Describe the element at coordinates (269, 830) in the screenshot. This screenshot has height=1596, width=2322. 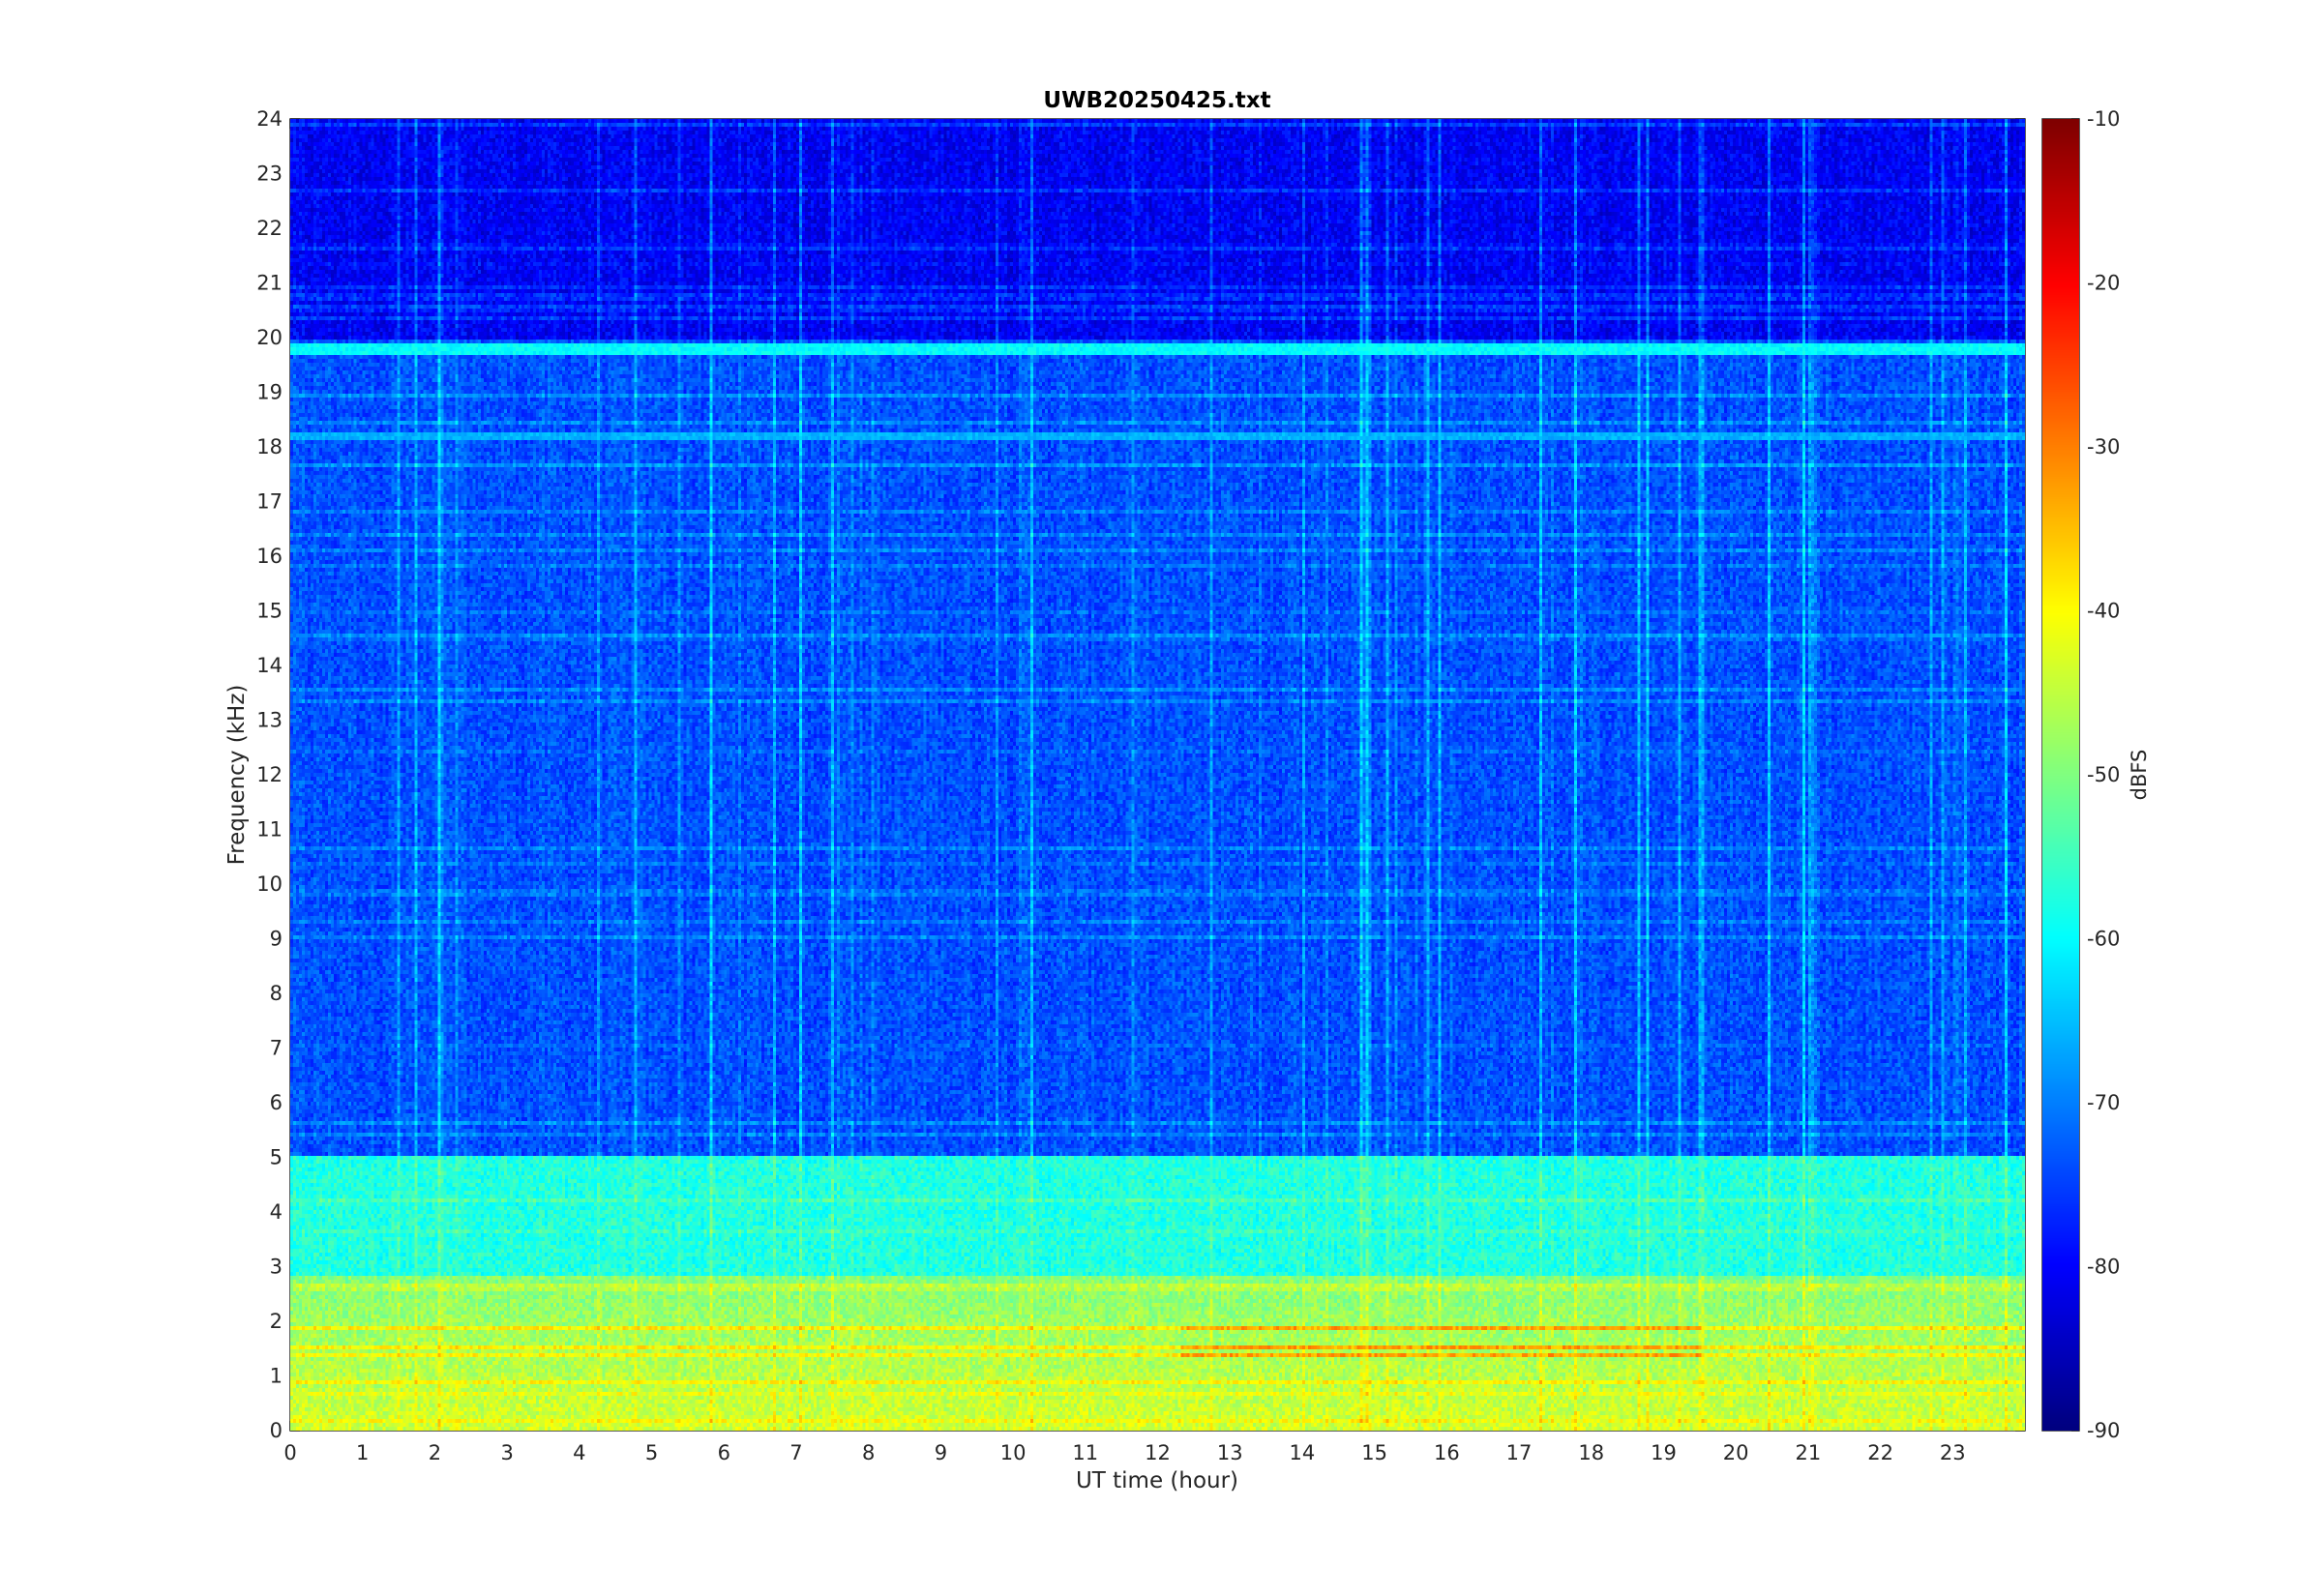
I see `y-tick-label: 11` at that location.